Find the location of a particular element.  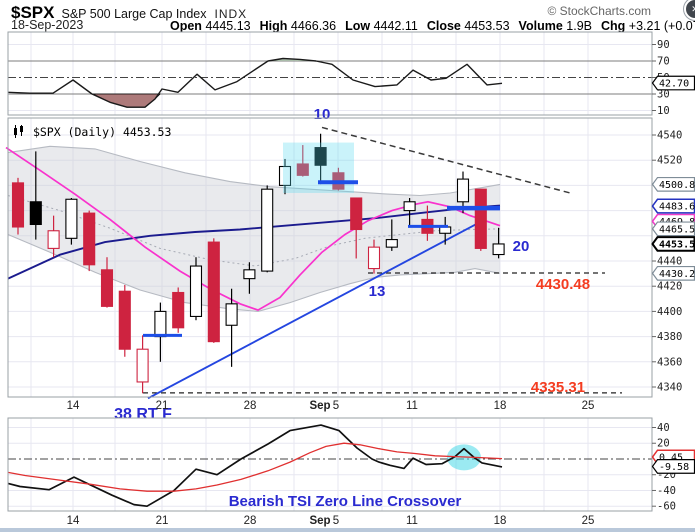

quote-change: Chg +3.21 (+0.07%) ▲ is located at coordinates (647, 26).